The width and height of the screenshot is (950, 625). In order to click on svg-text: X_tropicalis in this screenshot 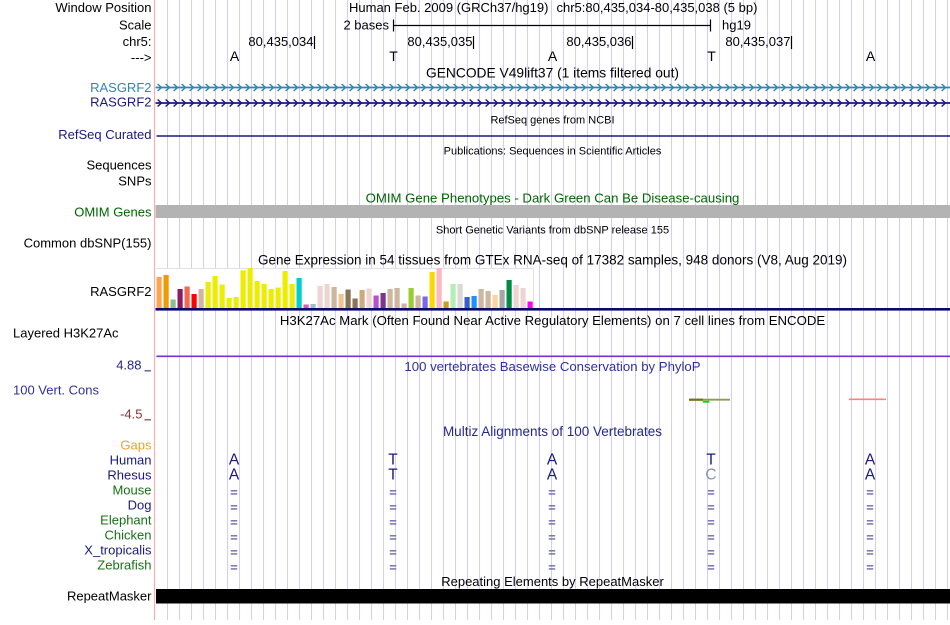, I will do `click(118, 550)`.